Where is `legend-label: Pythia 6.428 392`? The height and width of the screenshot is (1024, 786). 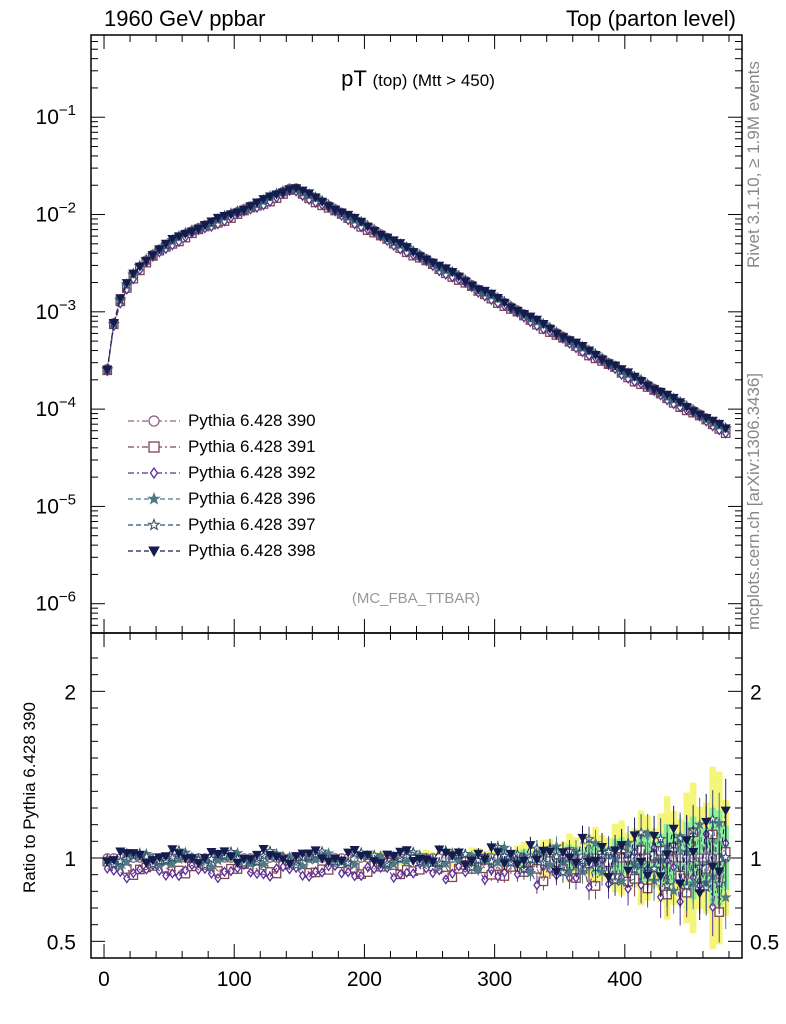 legend-label: Pythia 6.428 392 is located at coordinates (252, 472).